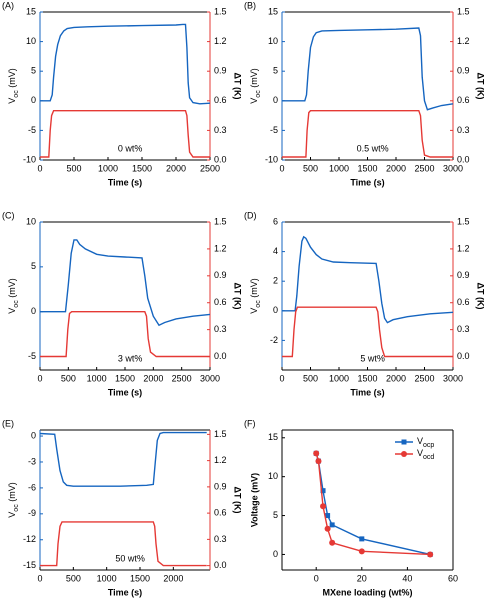 The image size is (485, 599). What do you see at coordinates (362, 578) in the screenshot?
I see `x-tick-label: 20` at bounding box center [362, 578].